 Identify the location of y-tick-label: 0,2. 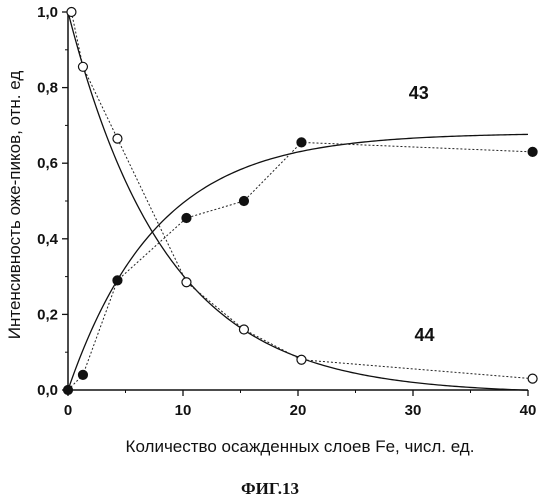
(47, 314).